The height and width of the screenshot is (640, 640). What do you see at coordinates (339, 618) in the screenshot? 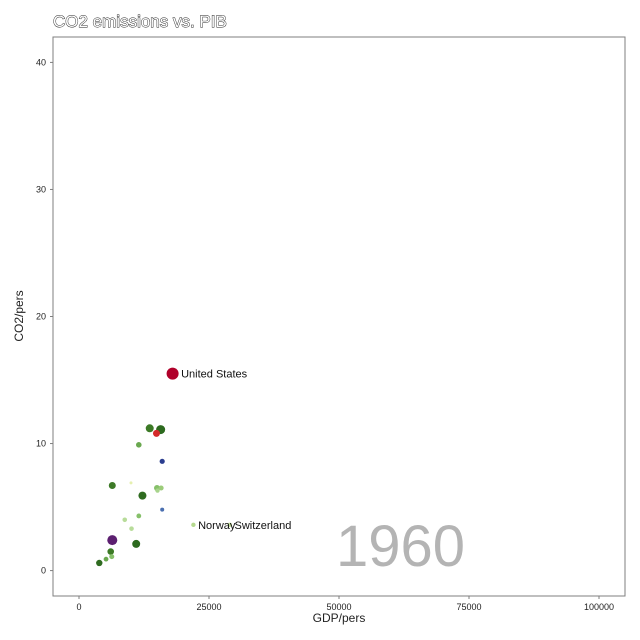
I see `x-axis-label: GDP/pers` at bounding box center [339, 618].